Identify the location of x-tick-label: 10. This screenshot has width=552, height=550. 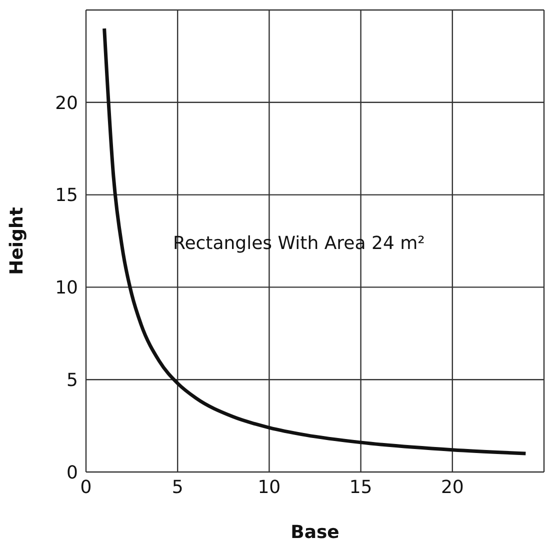
(269, 487).